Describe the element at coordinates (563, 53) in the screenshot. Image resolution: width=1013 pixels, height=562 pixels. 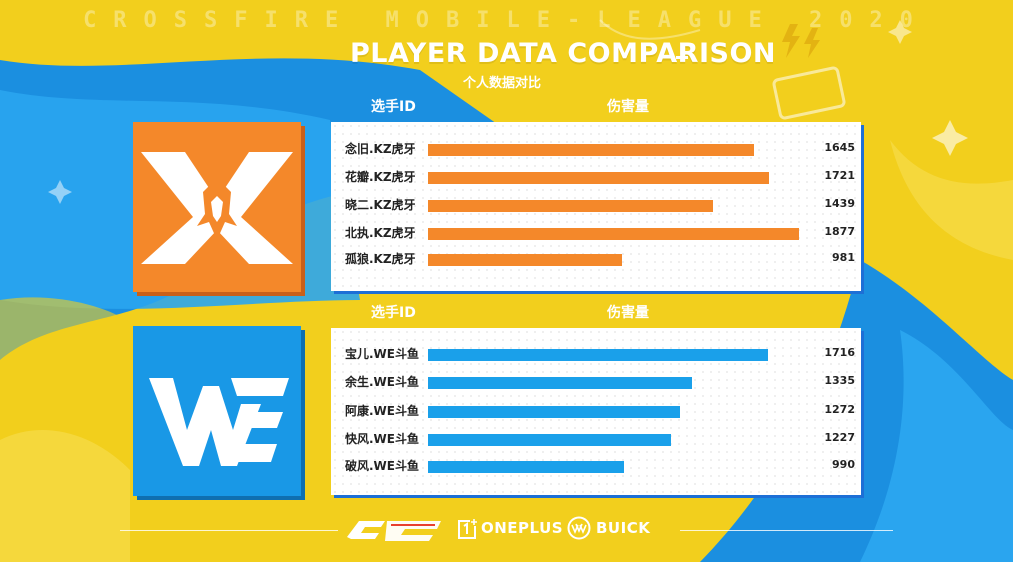
I see `page-title: PLAYER DATA COMPARISON` at that location.